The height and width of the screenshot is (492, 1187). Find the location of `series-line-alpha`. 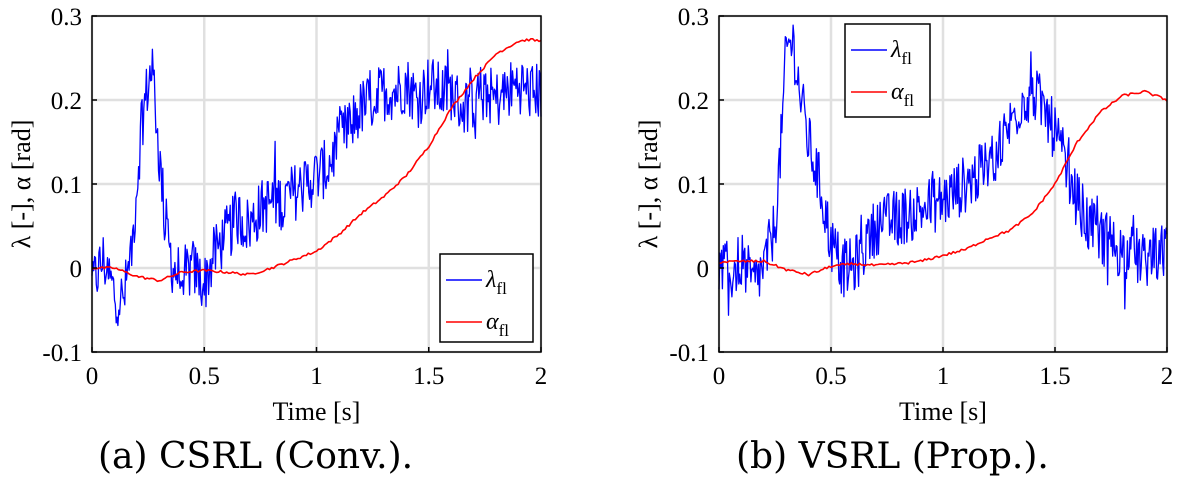

series-line-alpha is located at coordinates (943, 183).